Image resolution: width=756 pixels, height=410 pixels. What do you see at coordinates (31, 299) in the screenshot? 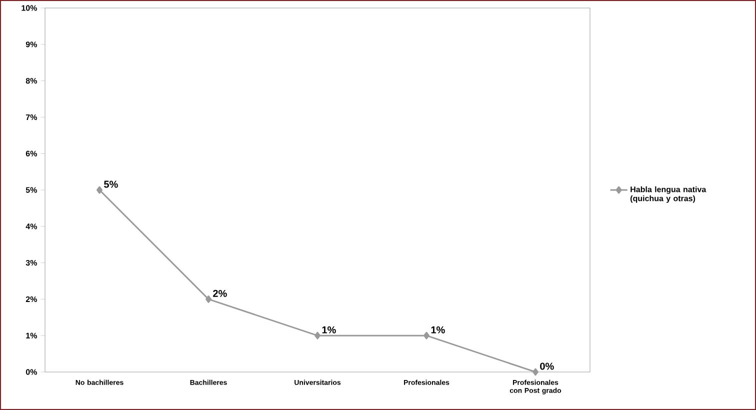
I see `y-tick-label: 2%` at bounding box center [31, 299].